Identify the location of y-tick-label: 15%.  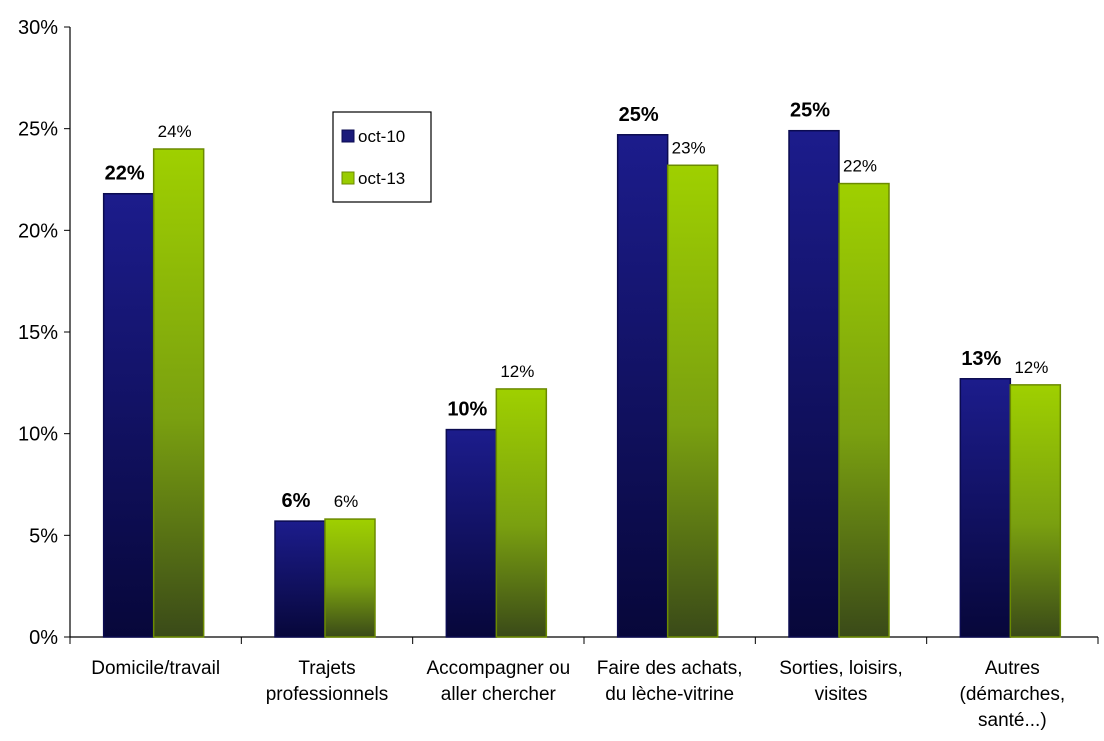
(38, 333).